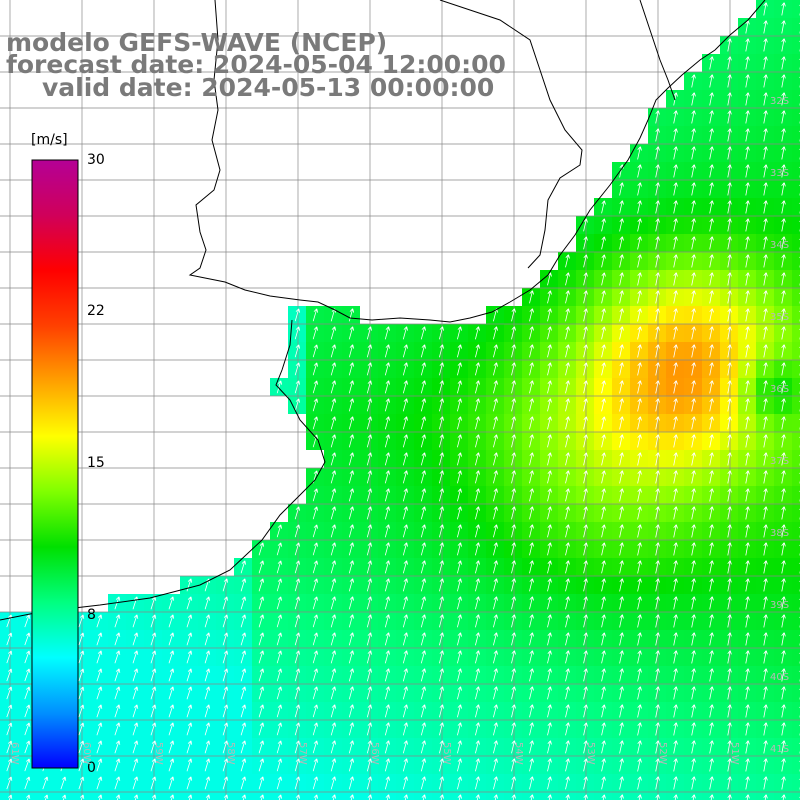 This screenshot has width=800, height=800. What do you see at coordinates (374, 753) in the screenshot?
I see `lon-label: 56W` at bounding box center [374, 753].